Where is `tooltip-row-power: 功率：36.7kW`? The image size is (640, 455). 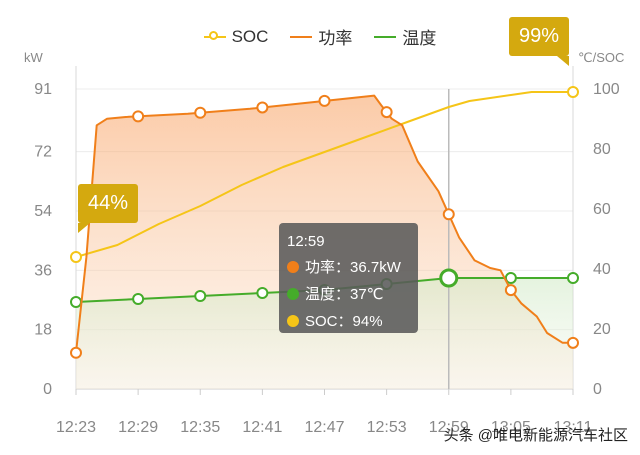 tooltip-row-power: 功率：36.7kW is located at coordinates (348, 266).